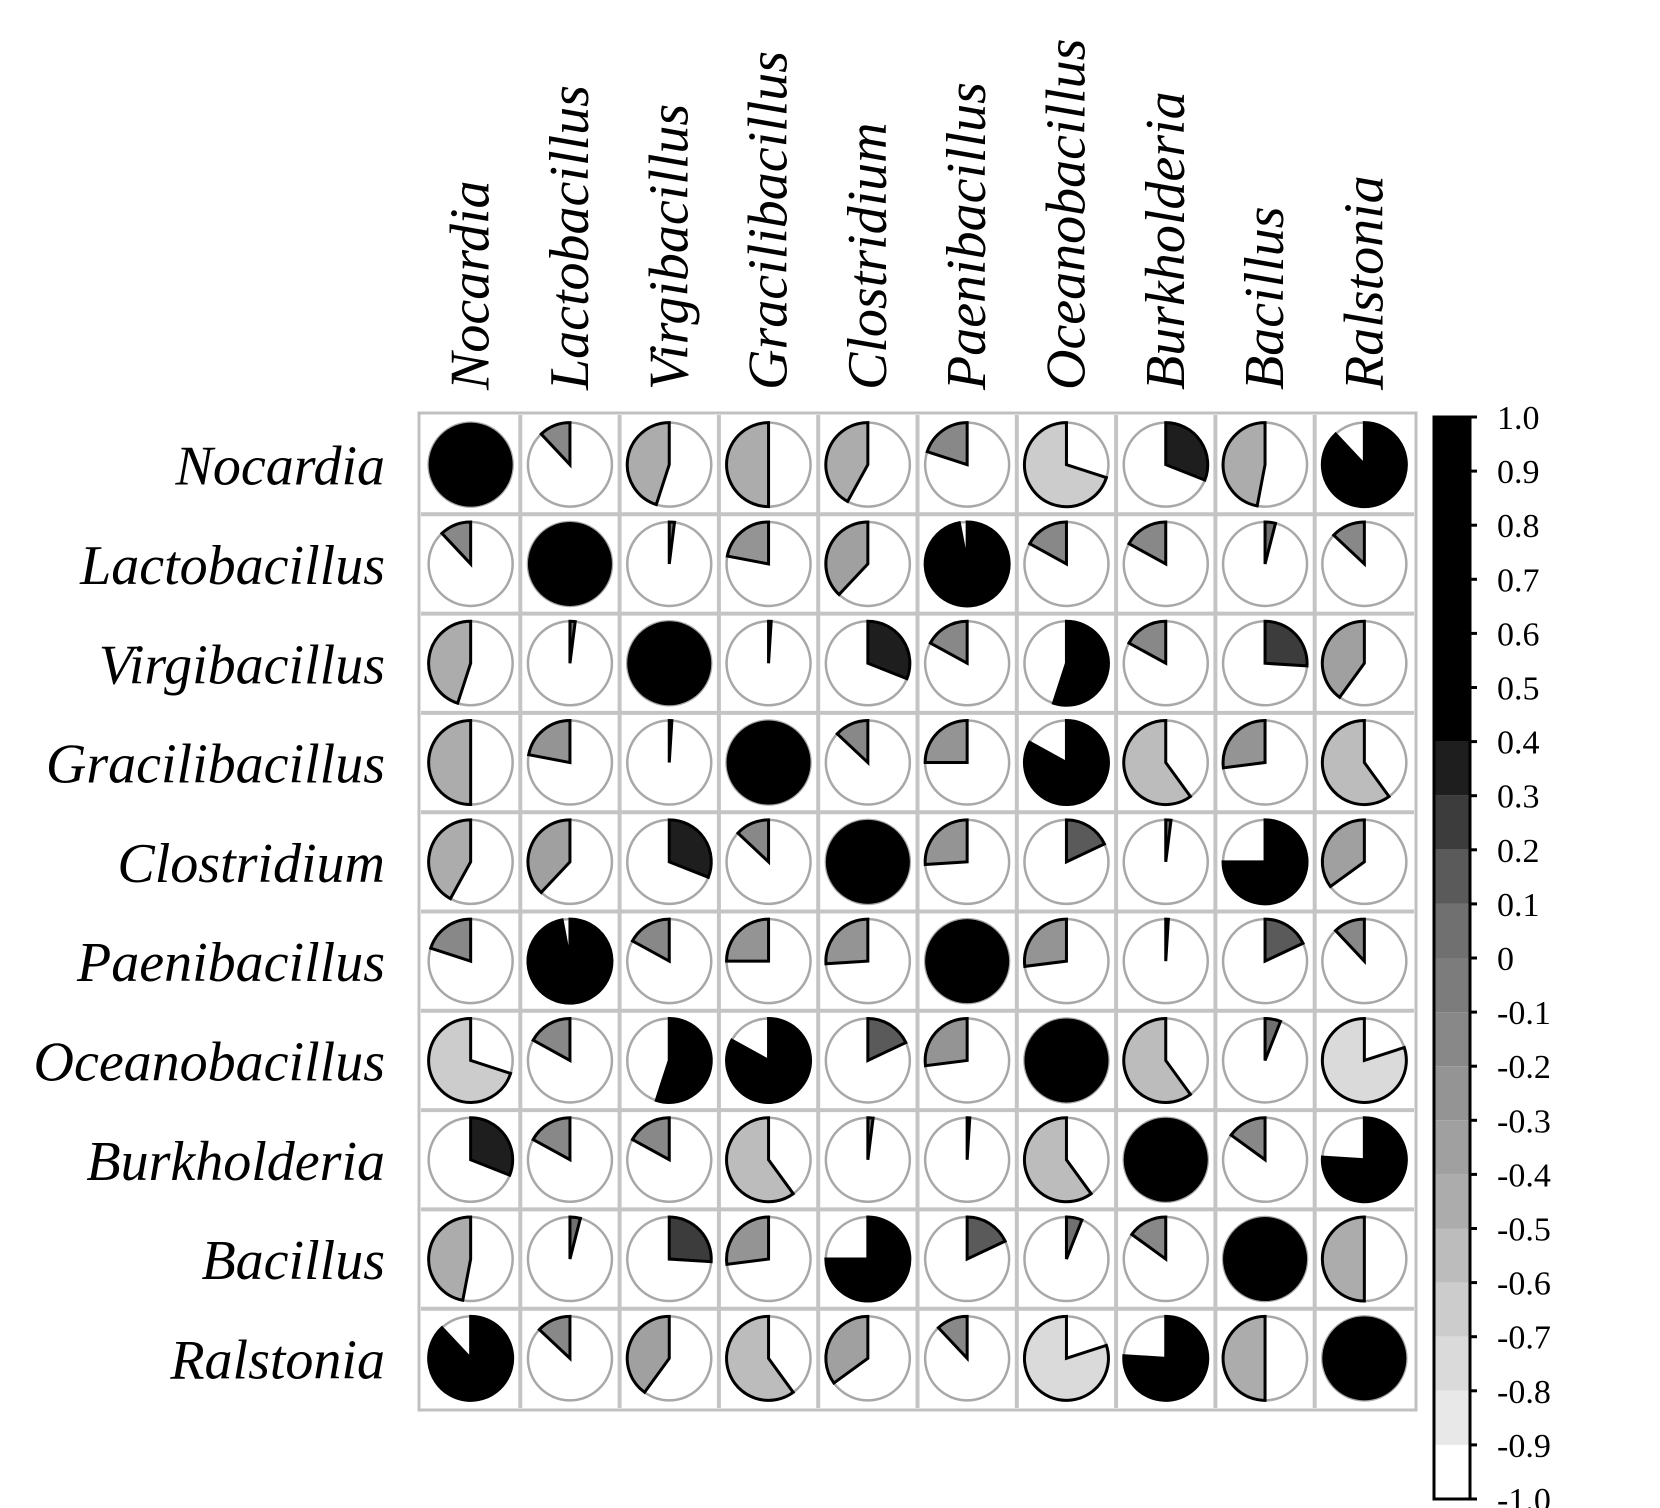 The height and width of the screenshot is (1508, 1660). Describe the element at coordinates (1518, 851) in the screenshot. I see `colorbar-tick-label: 0.2` at that location.